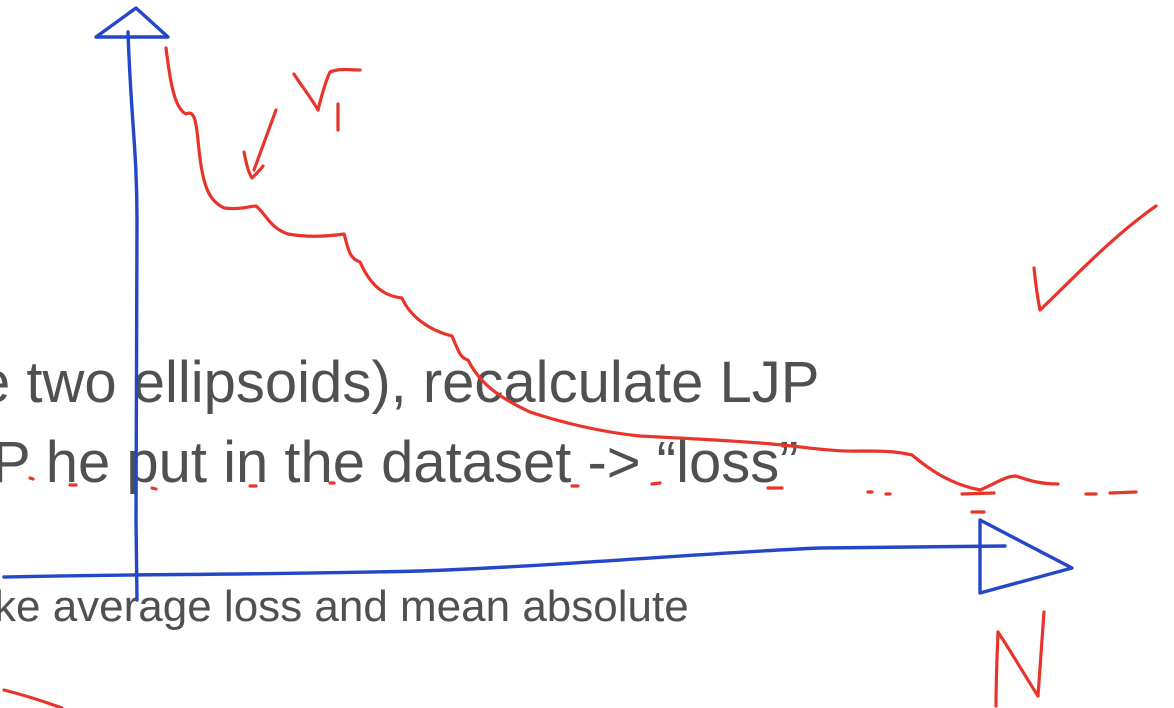  Describe the element at coordinates (583, 495) in the screenshot. I see `dotted-baseline` at that location.